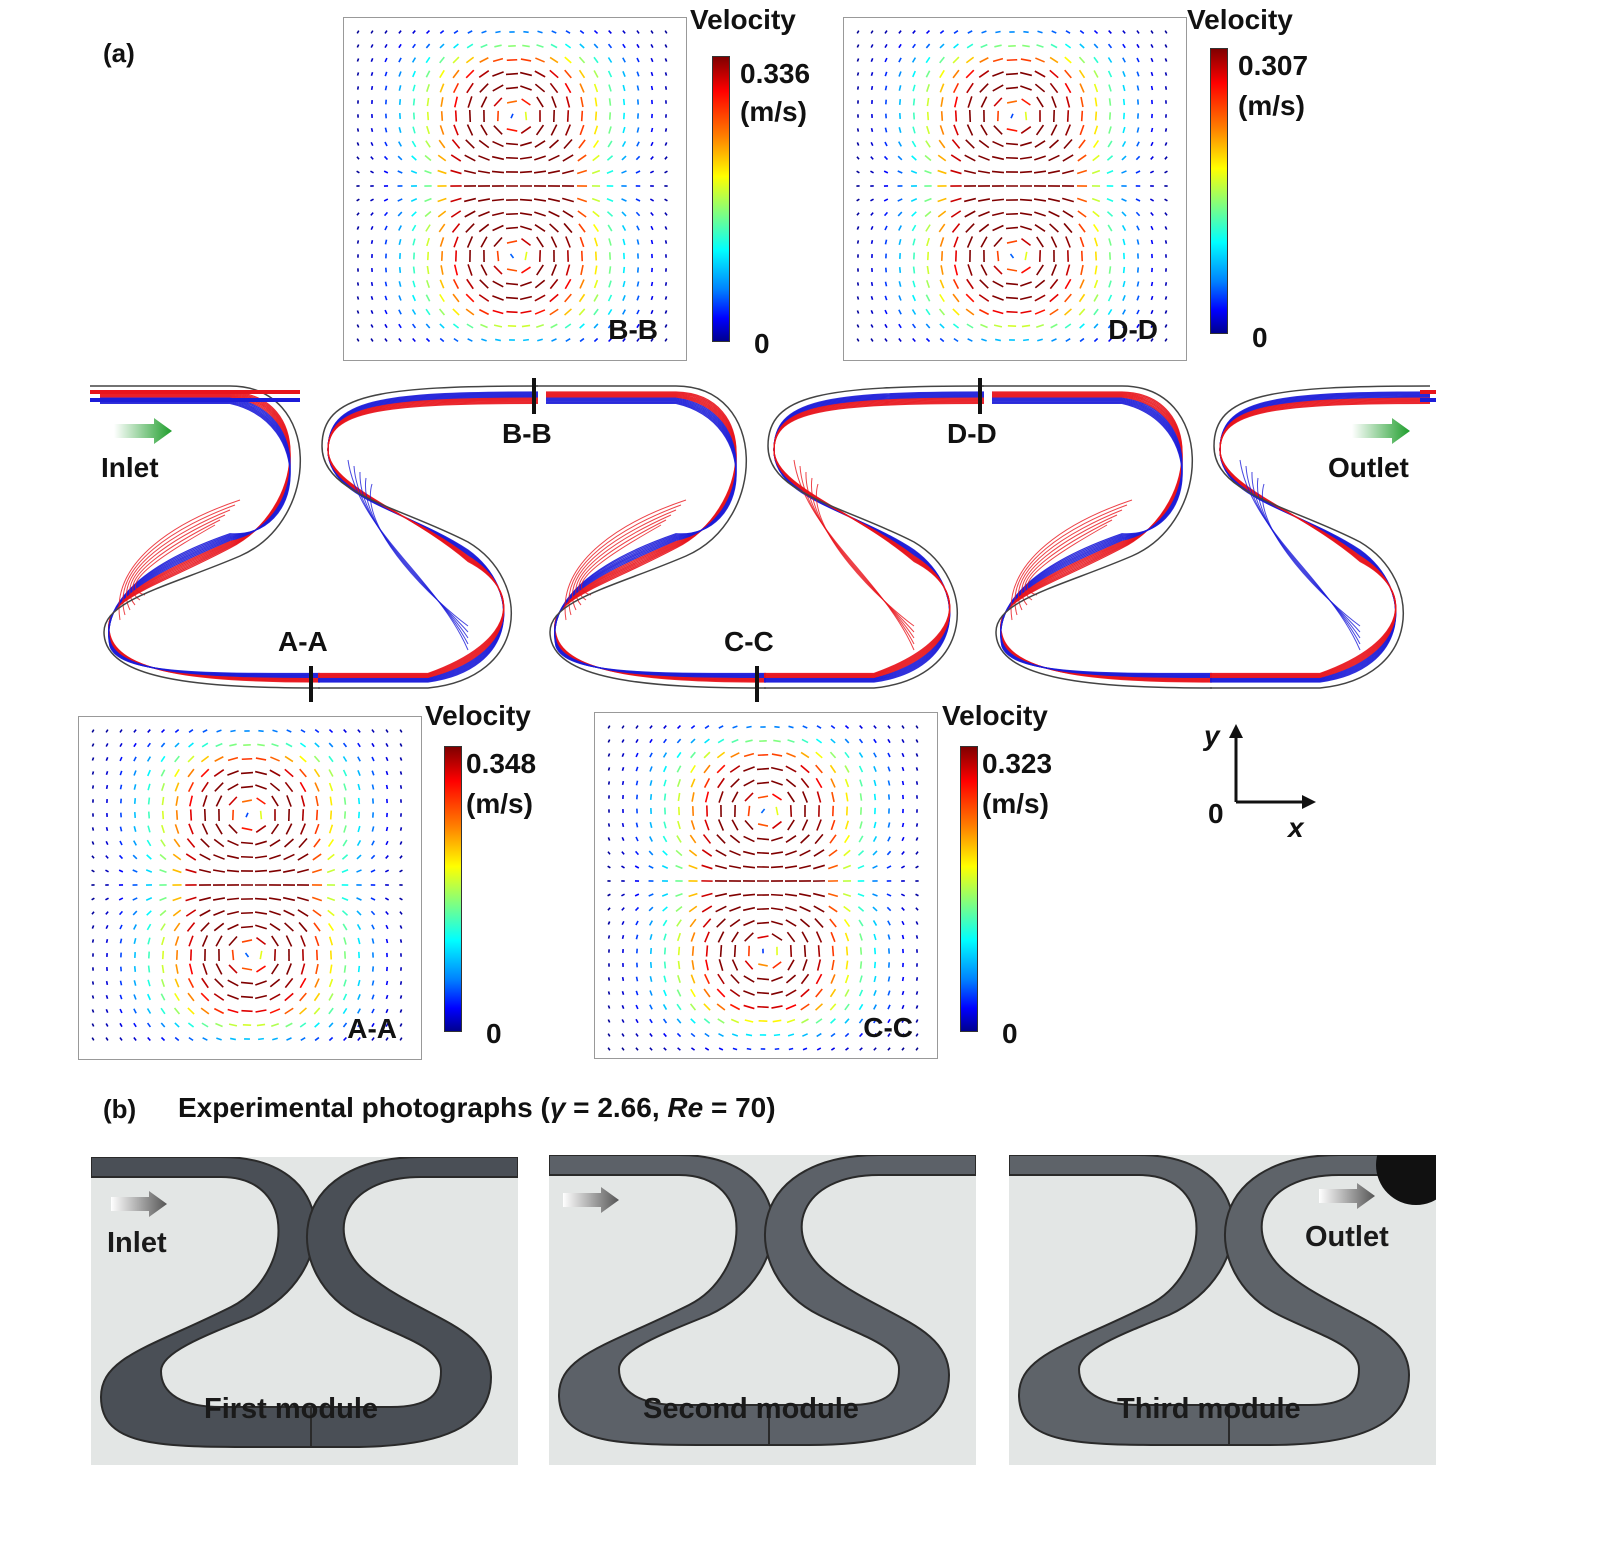  Describe the element at coordinates (1222, 1310) in the screenshot. I see `photo-third-module: Outlet Third module` at that location.